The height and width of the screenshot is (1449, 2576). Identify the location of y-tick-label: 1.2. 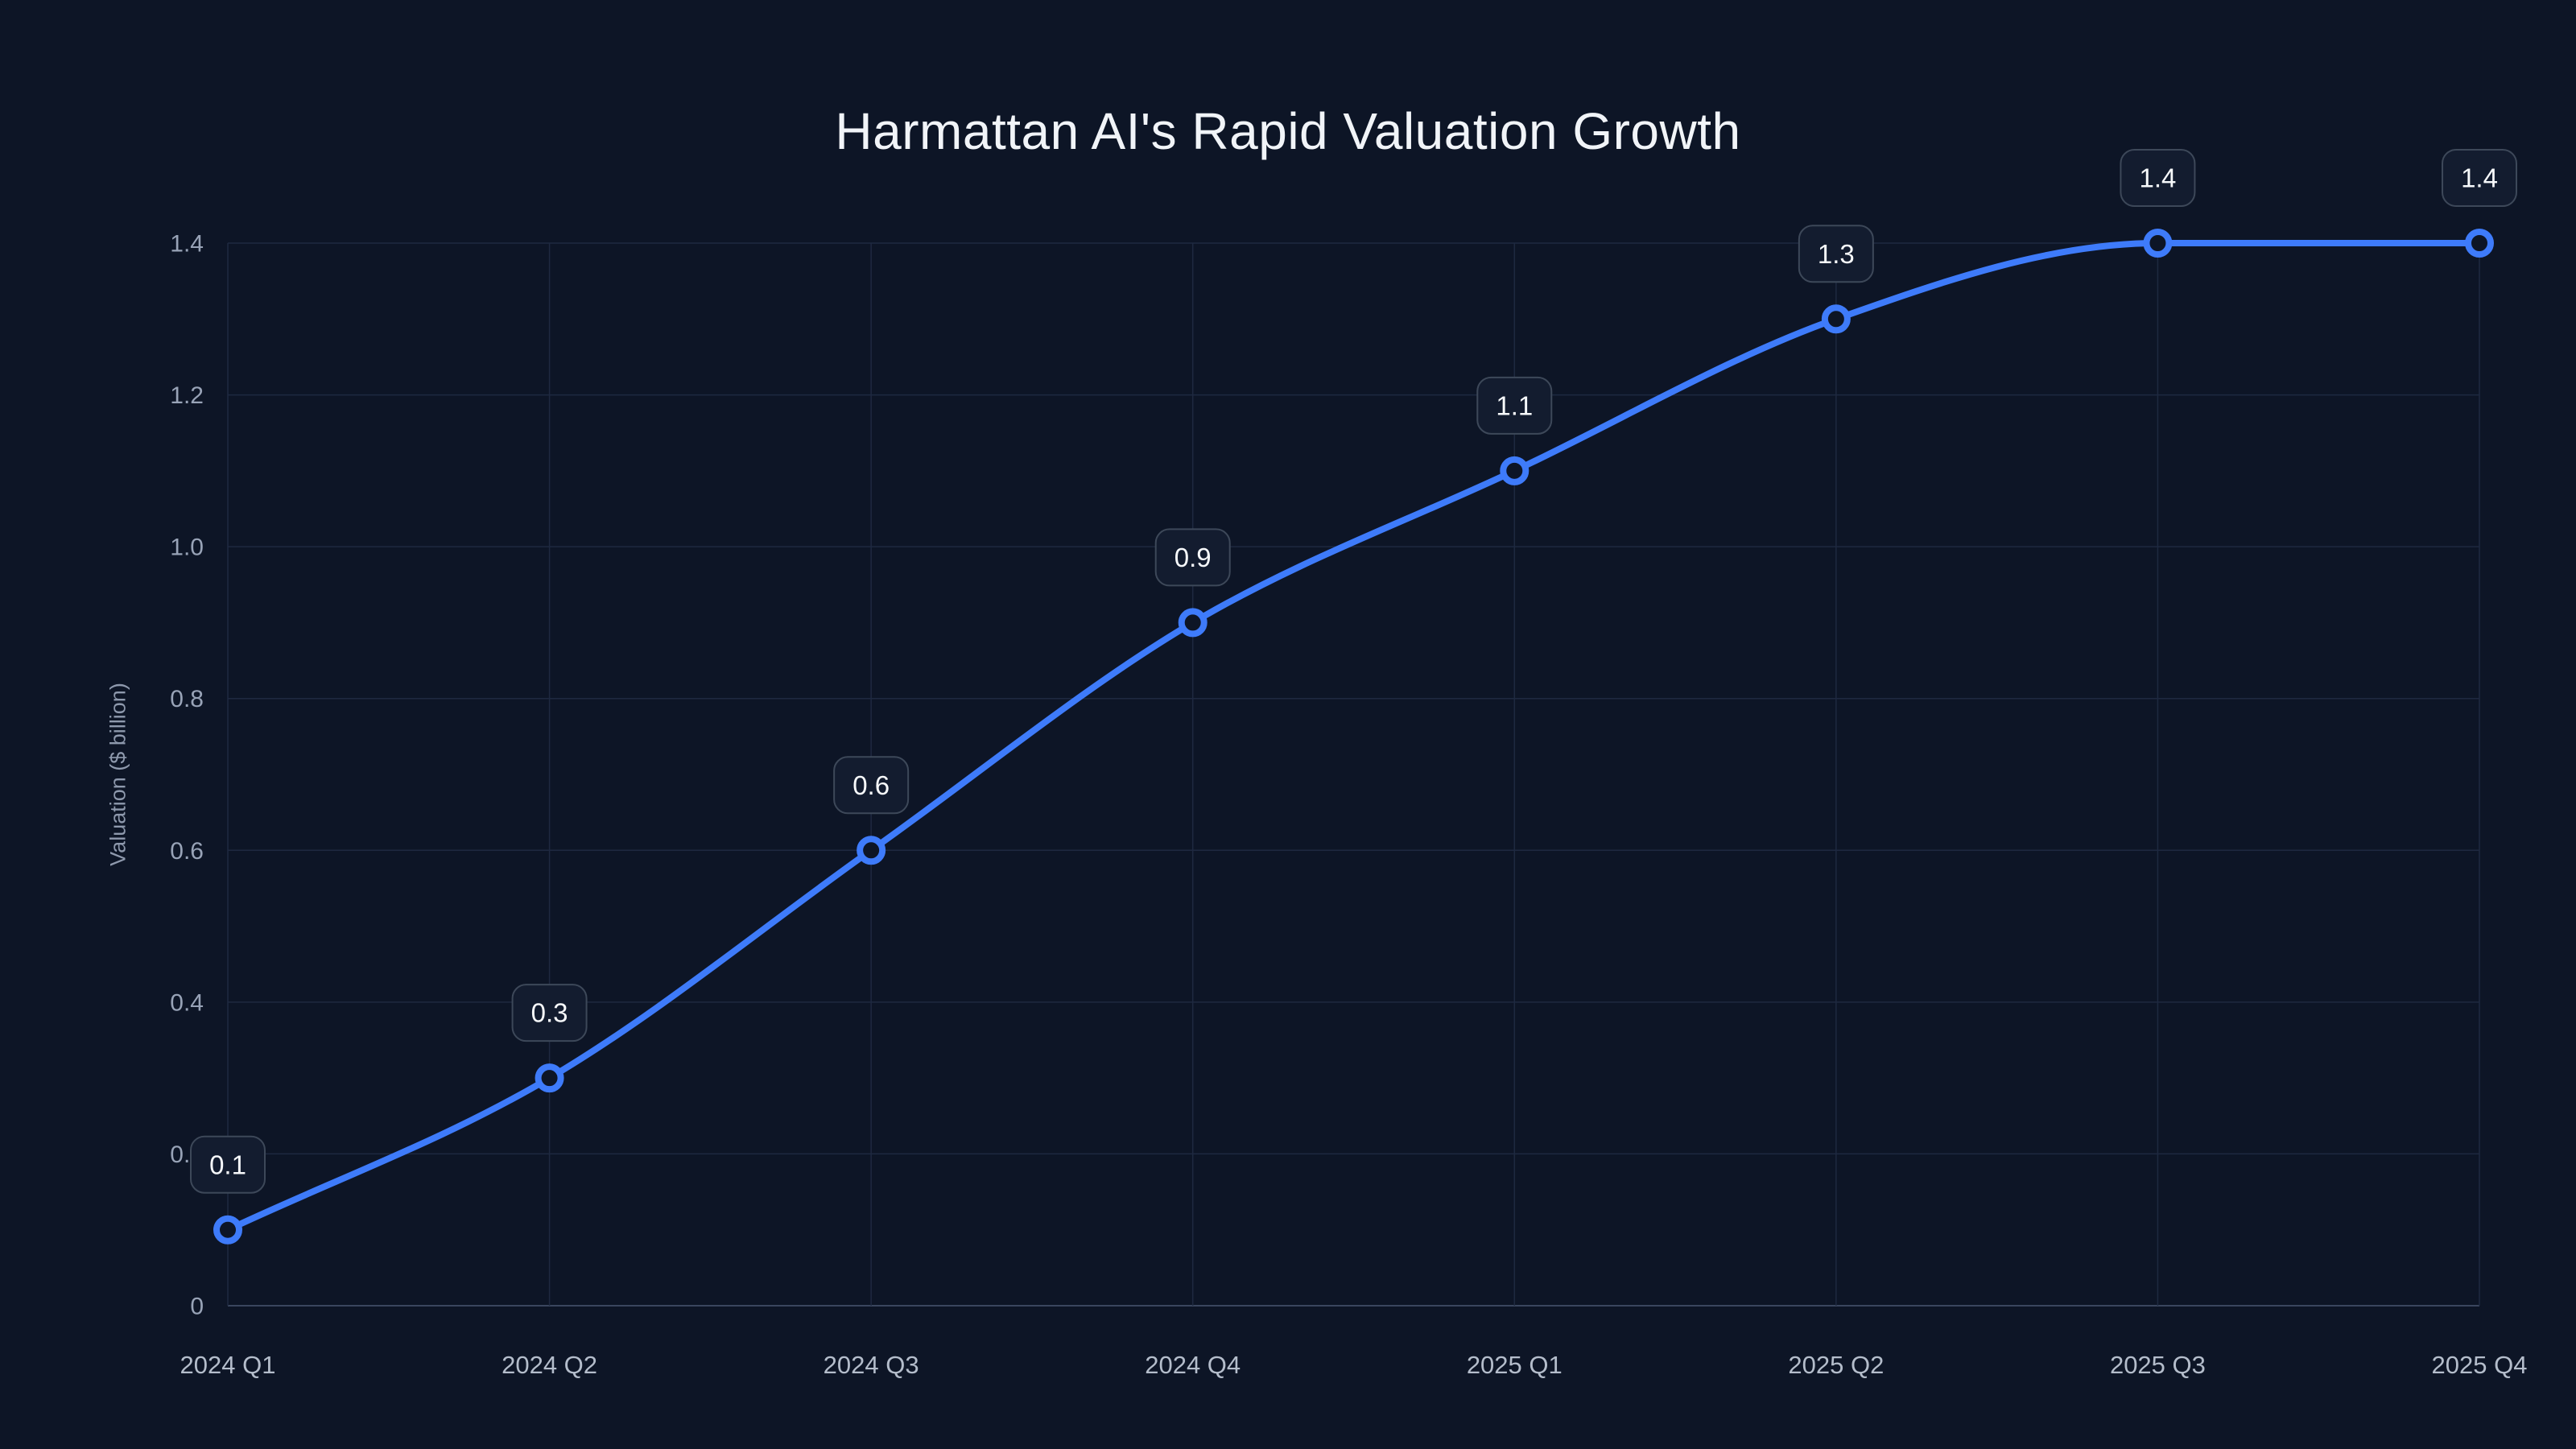
(187, 395).